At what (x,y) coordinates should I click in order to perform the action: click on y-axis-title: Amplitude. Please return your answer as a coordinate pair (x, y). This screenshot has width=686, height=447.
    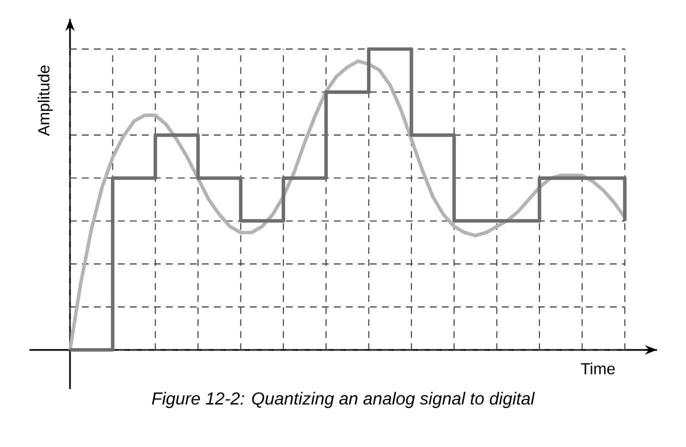
    Looking at the image, I should click on (45, 101).